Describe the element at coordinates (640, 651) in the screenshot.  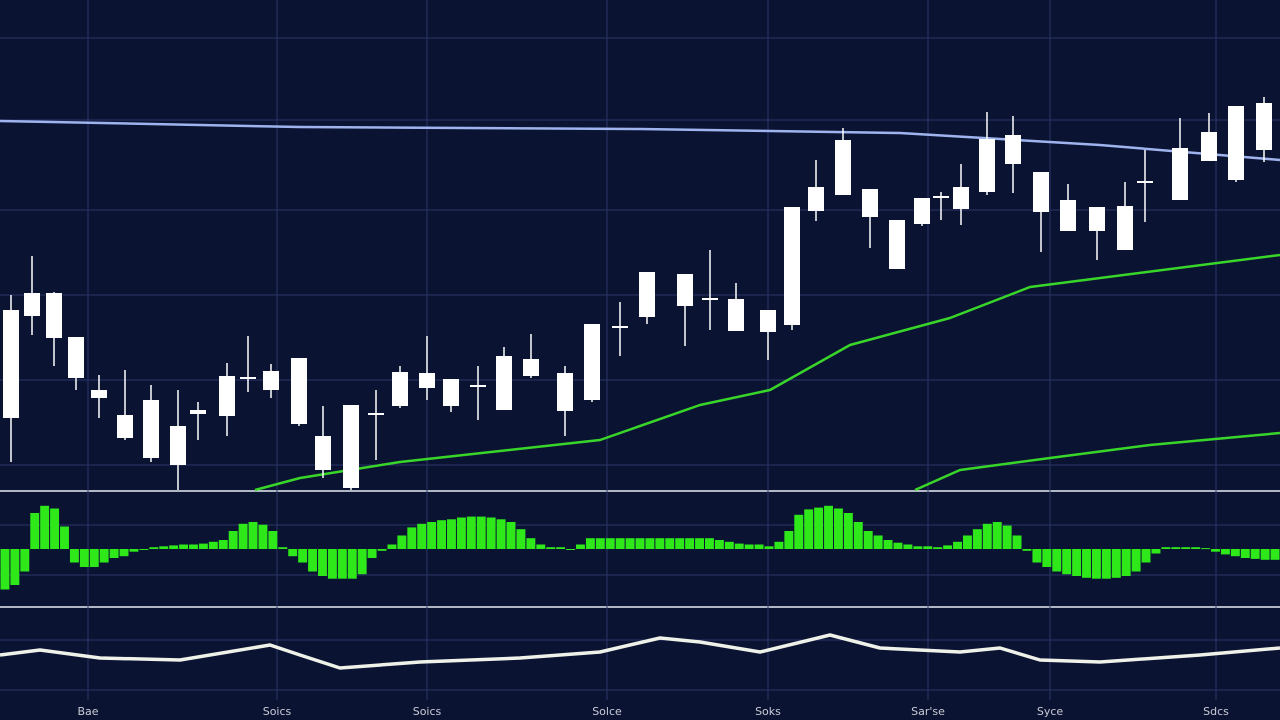
I see `oscillator-line` at that location.